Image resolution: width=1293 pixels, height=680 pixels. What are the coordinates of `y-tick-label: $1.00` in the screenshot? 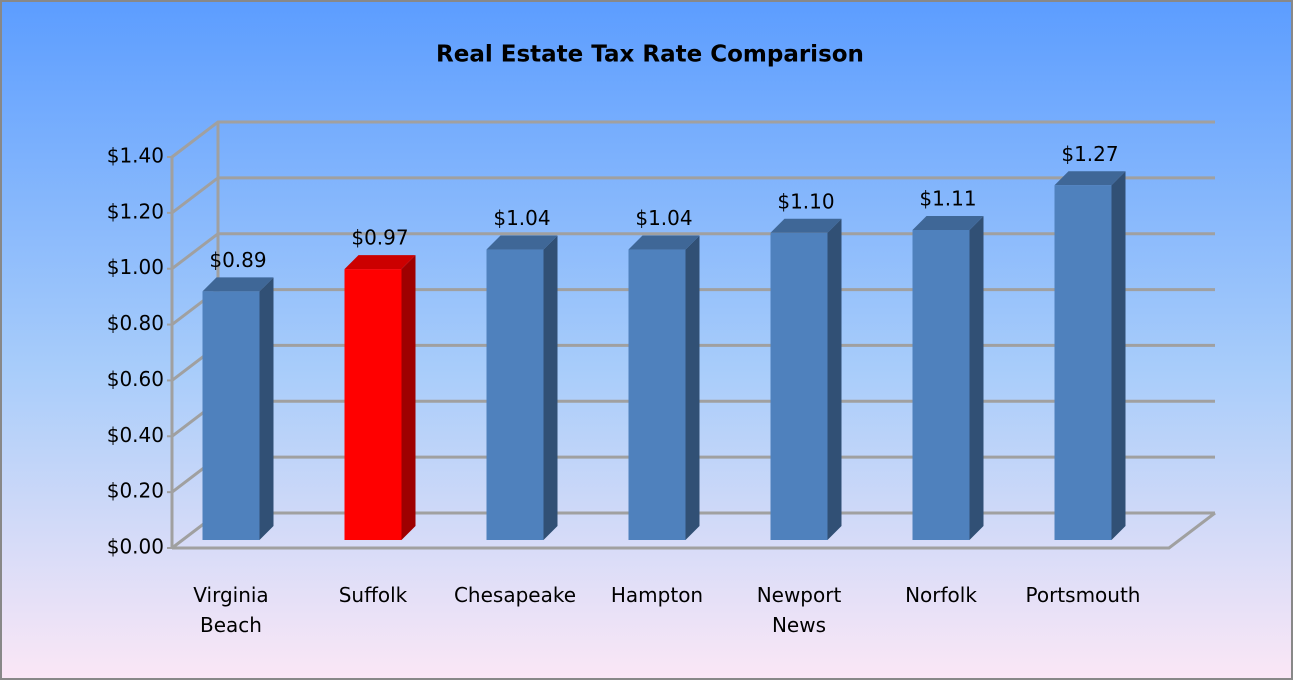 It's located at (135, 267).